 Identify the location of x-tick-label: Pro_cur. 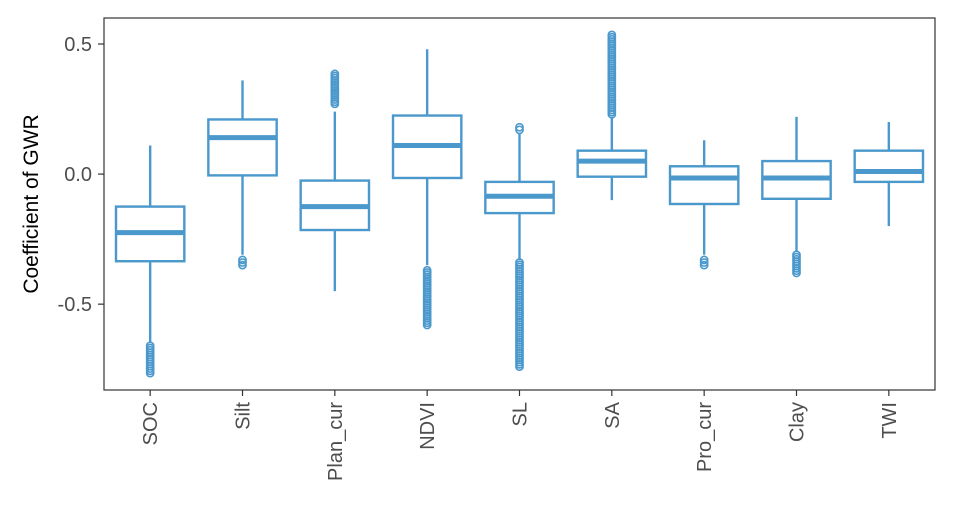
(705, 437).